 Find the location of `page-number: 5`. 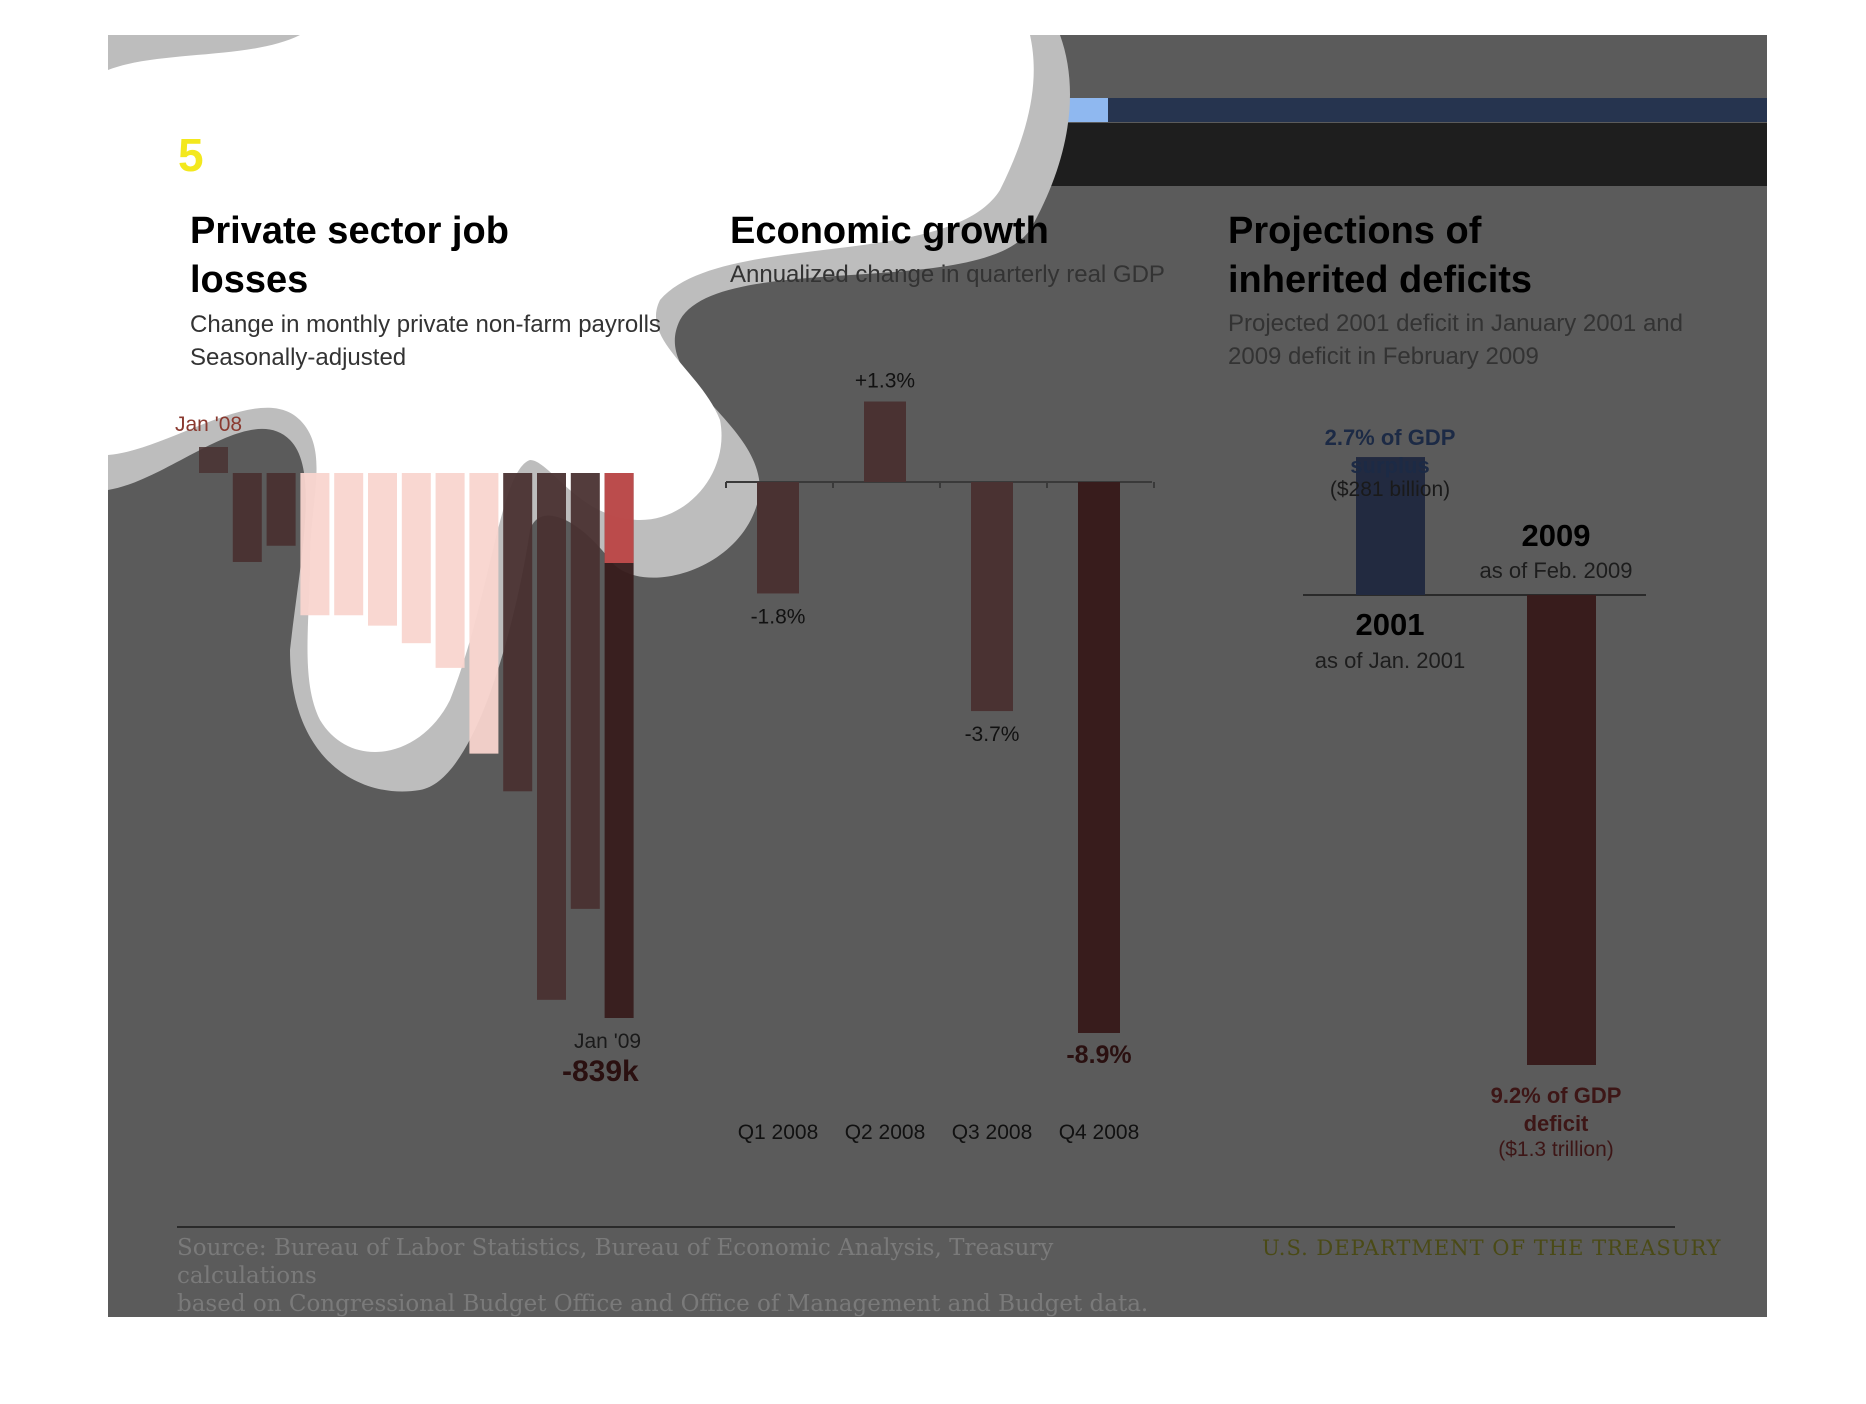

page-number: 5 is located at coordinates (191, 155).